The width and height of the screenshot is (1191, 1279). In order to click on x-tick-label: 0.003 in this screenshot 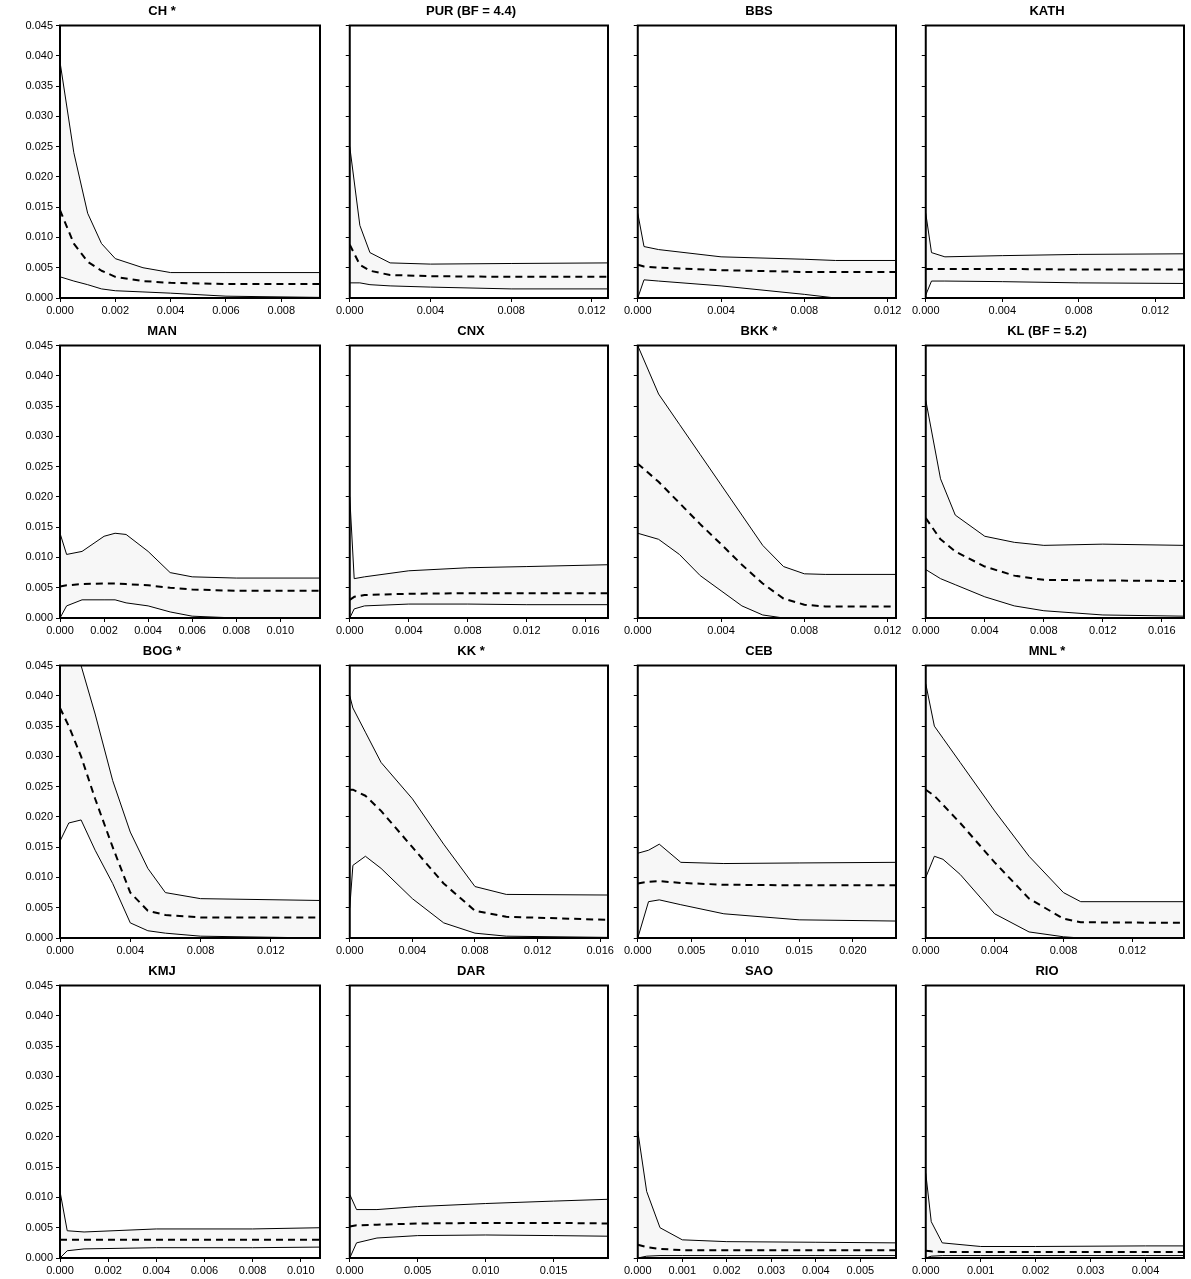, I will do `click(1090, 1269)`.